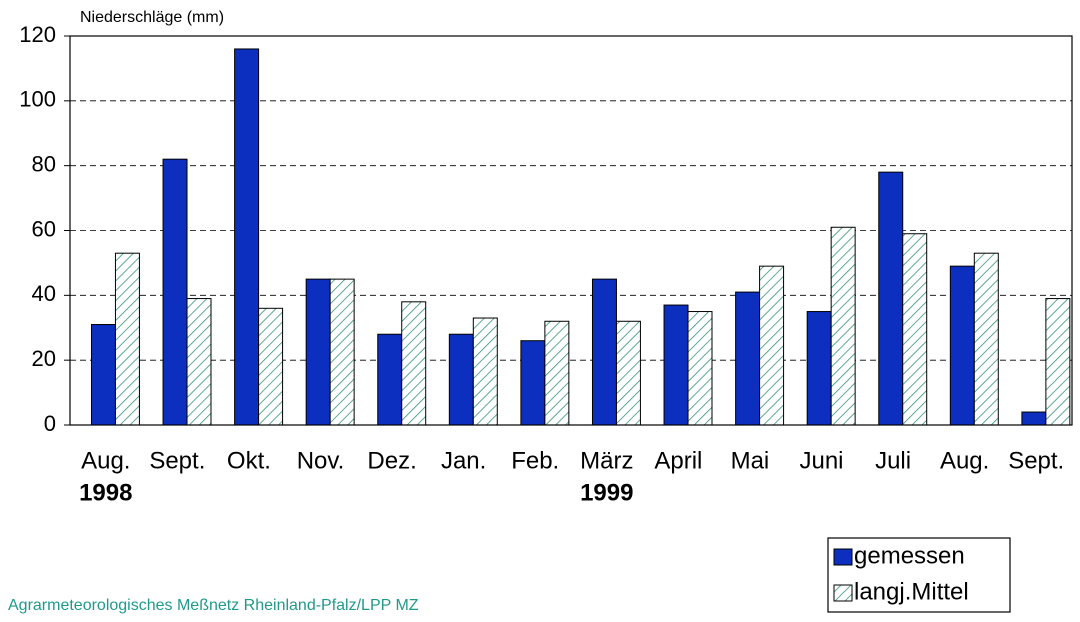  What do you see at coordinates (37, 99) in the screenshot?
I see `y-tick-label: 100` at bounding box center [37, 99].